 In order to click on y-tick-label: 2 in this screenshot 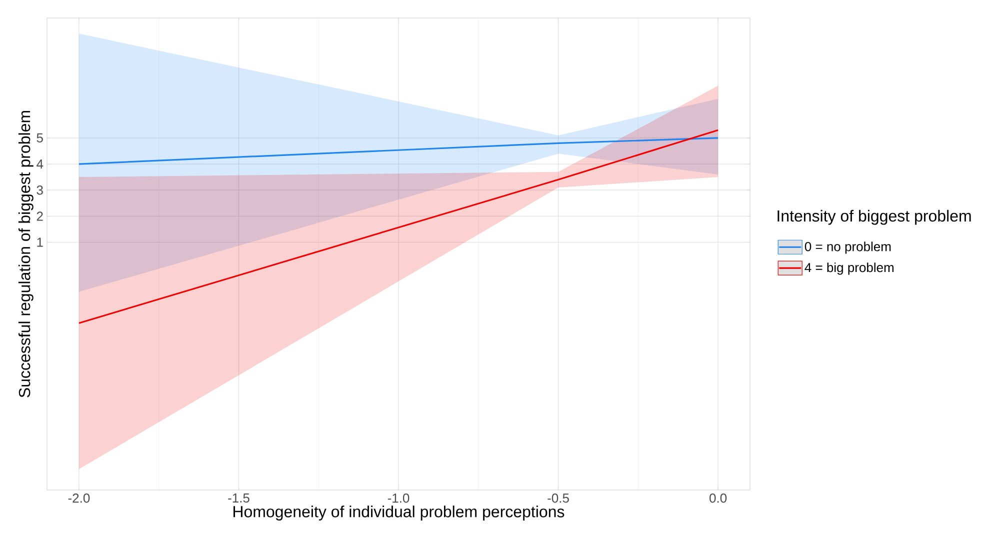, I will do `click(39, 216)`.